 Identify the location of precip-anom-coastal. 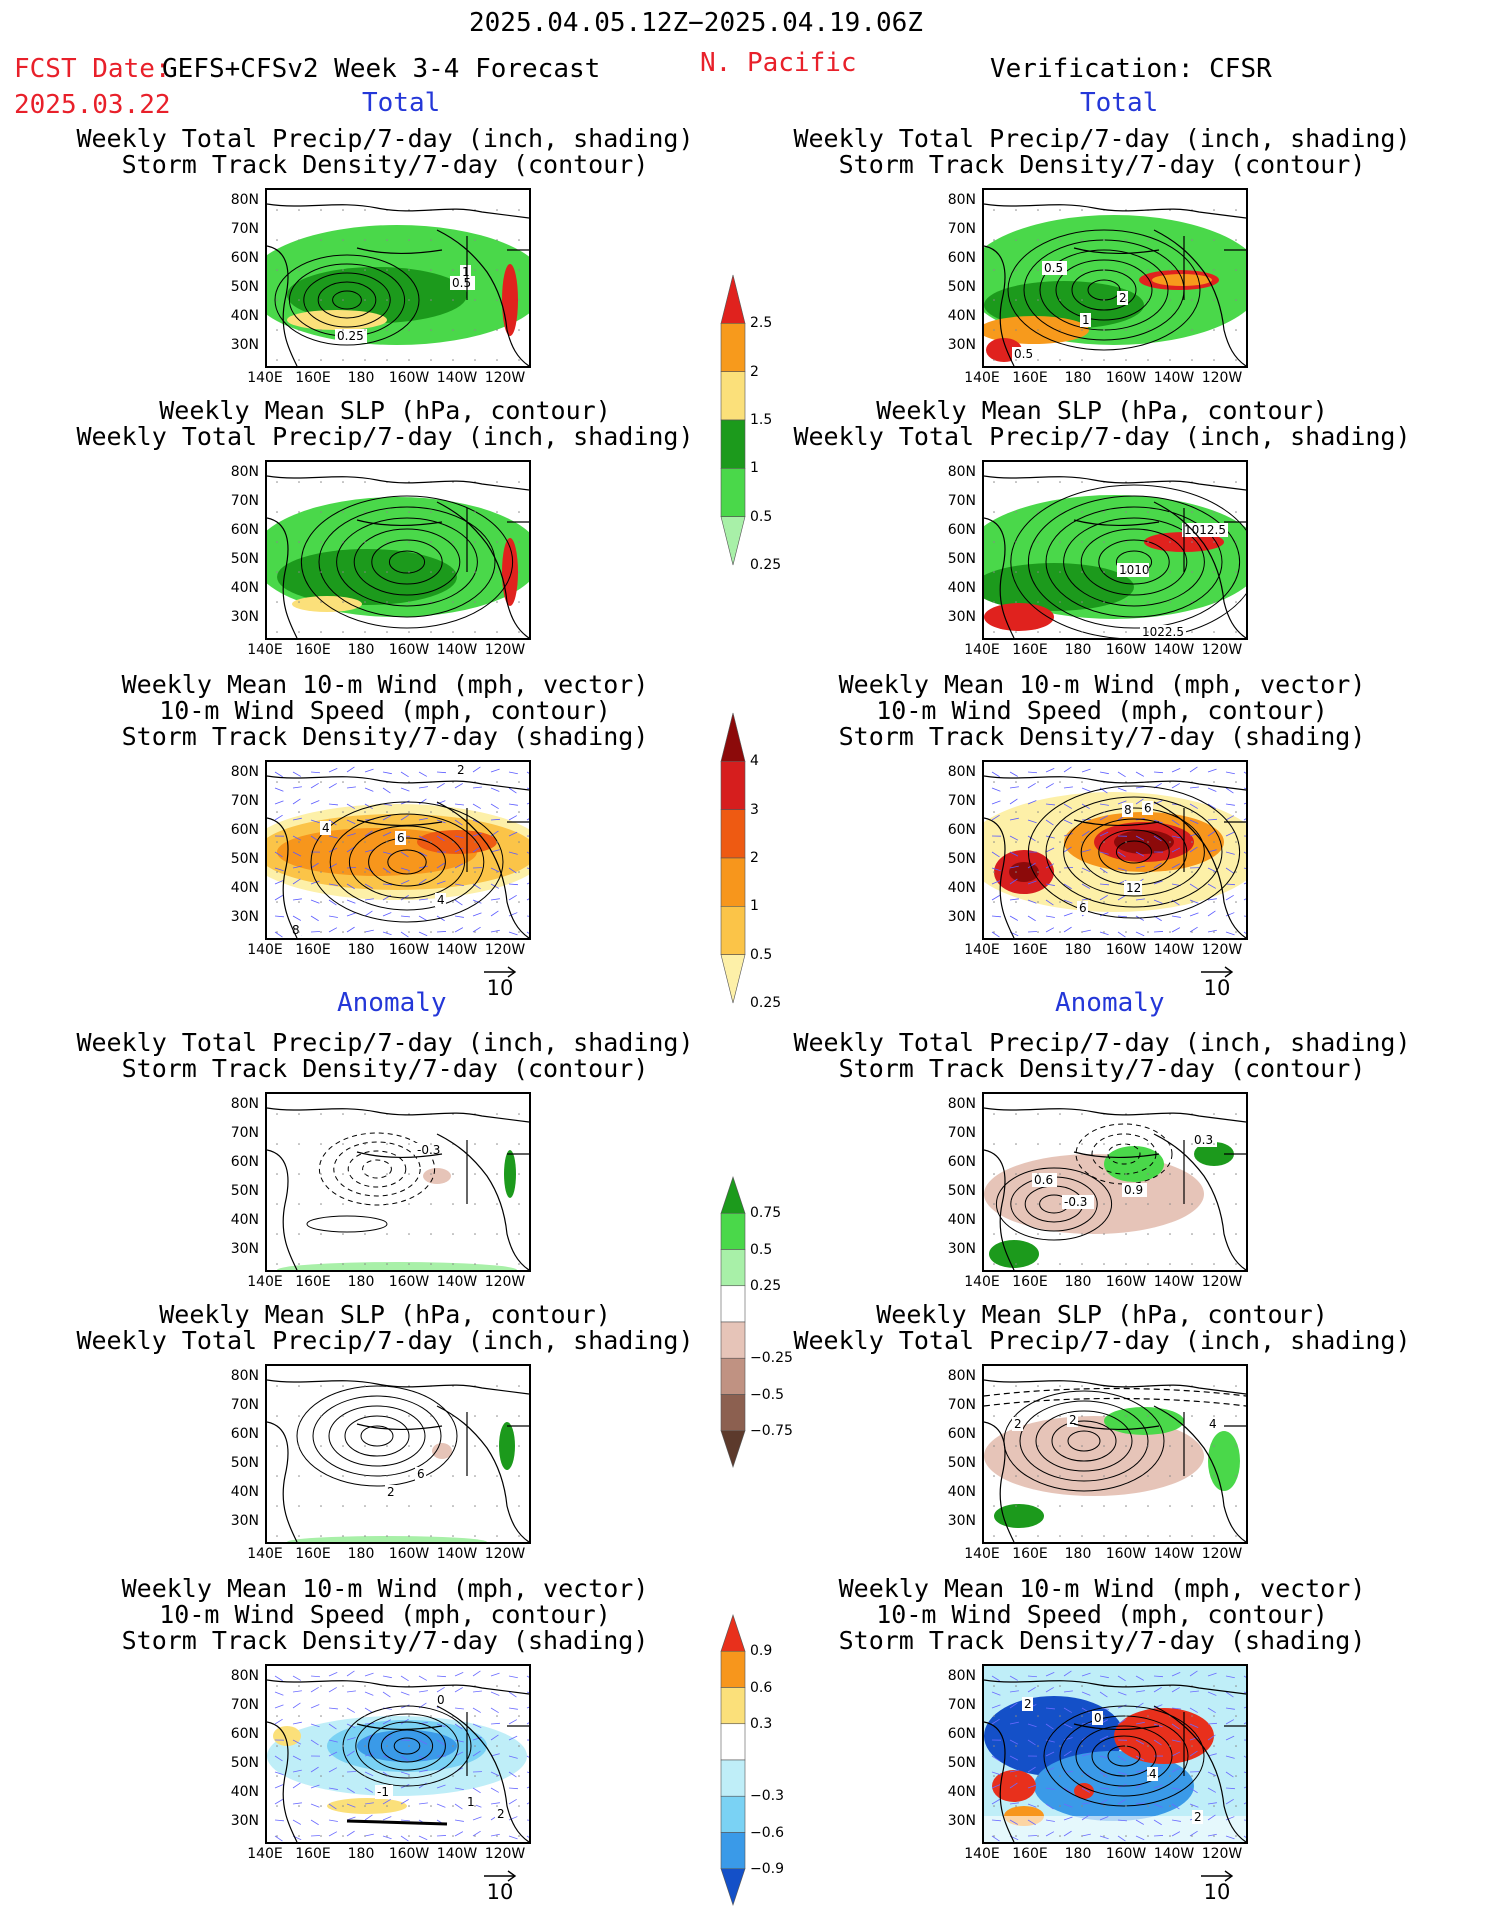
(1224, 1461).